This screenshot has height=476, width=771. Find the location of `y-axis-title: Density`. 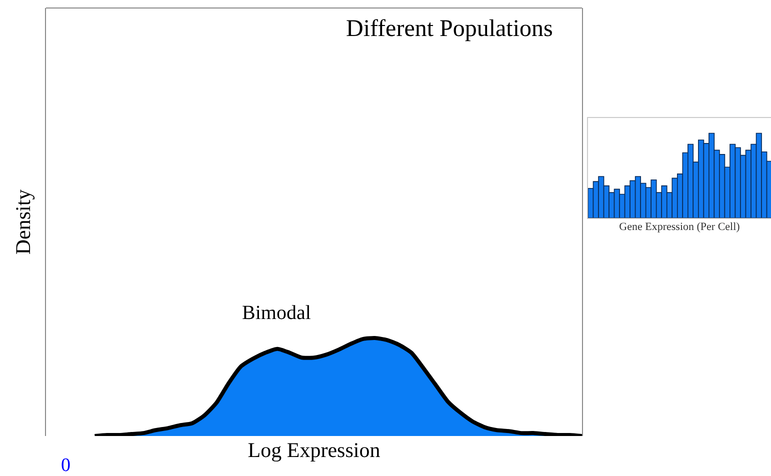

y-axis-title: Density is located at coordinates (23, 221).